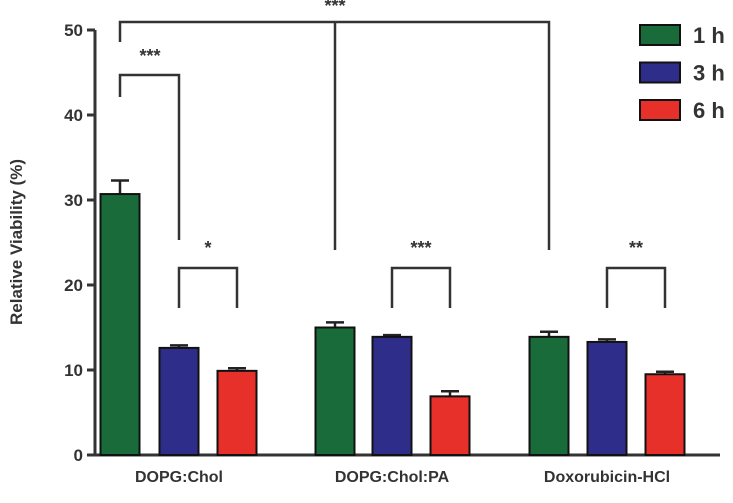  What do you see at coordinates (73, 370) in the screenshot?
I see `y-tick-label: 10` at bounding box center [73, 370].